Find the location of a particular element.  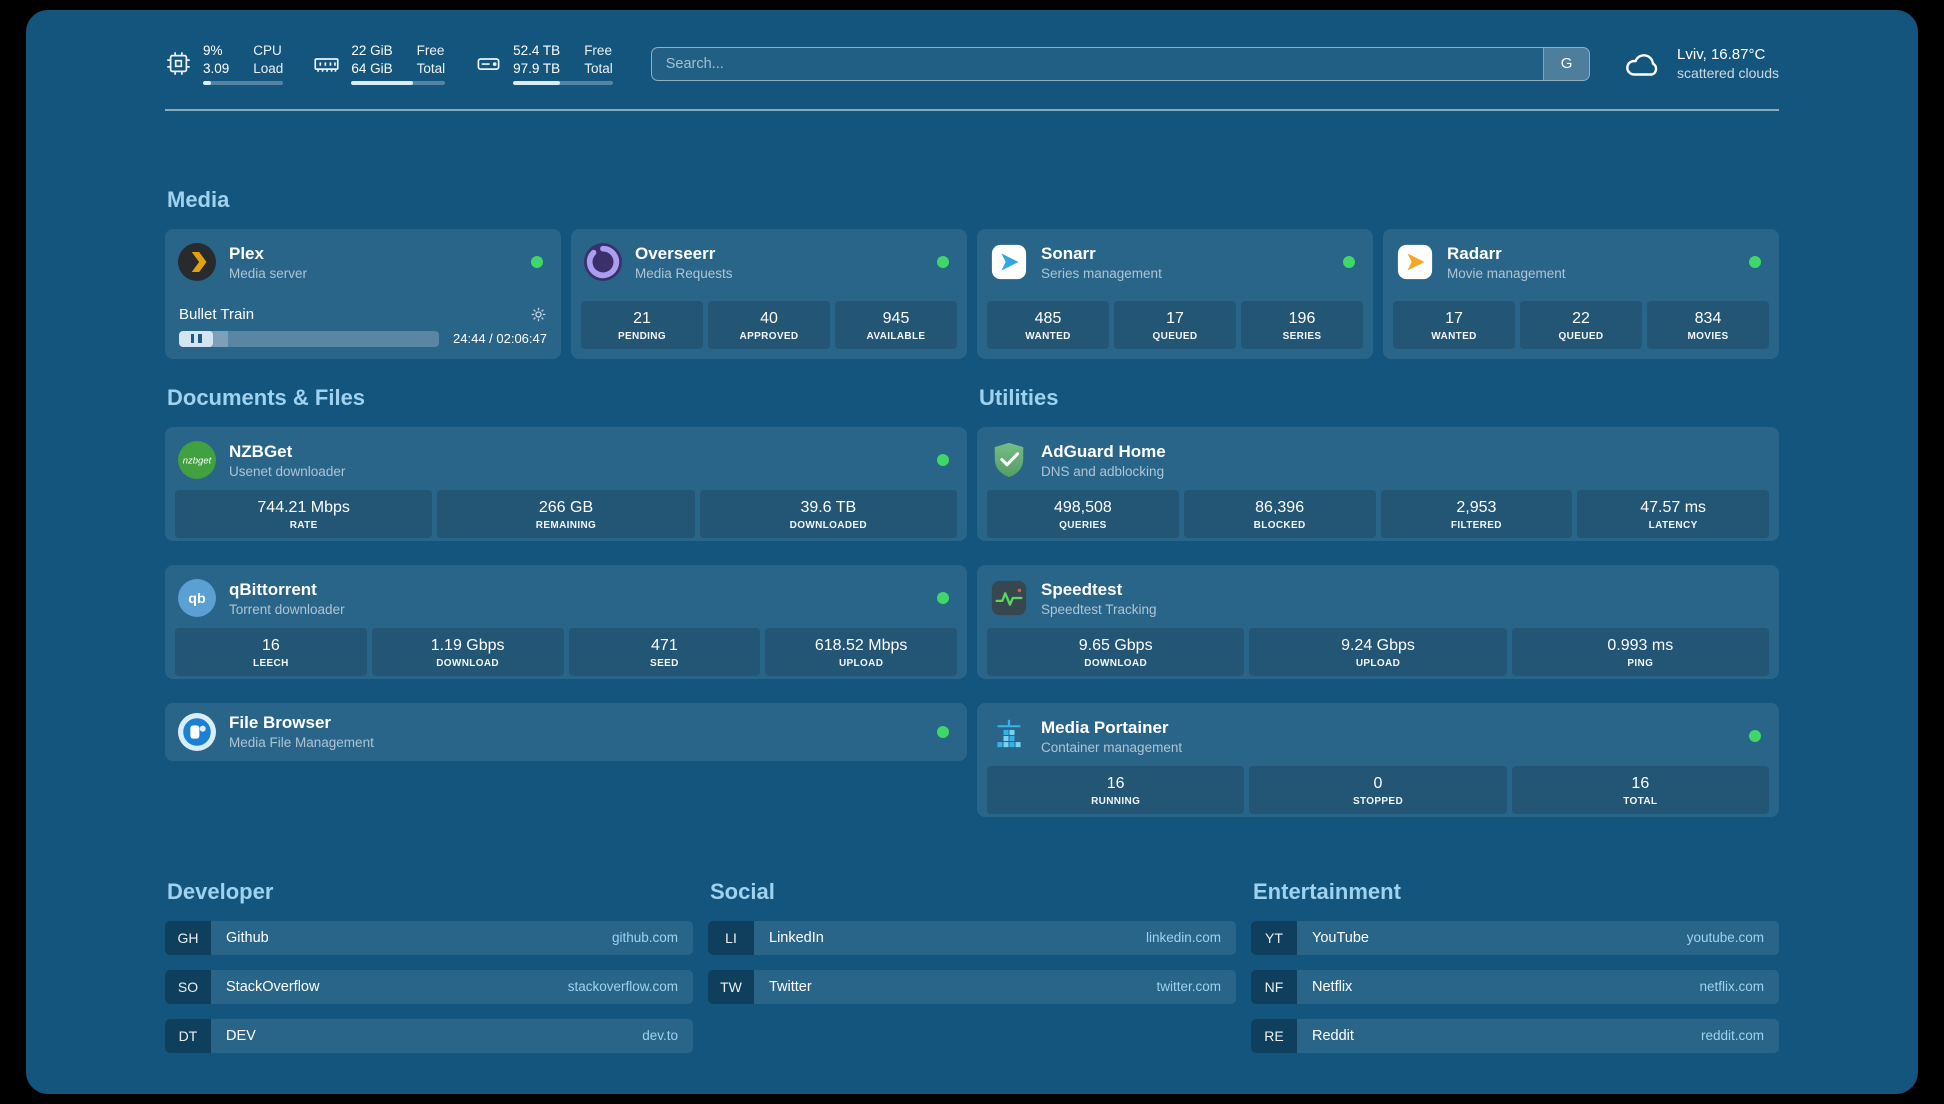

playback-progressbar is located at coordinates (309, 338).